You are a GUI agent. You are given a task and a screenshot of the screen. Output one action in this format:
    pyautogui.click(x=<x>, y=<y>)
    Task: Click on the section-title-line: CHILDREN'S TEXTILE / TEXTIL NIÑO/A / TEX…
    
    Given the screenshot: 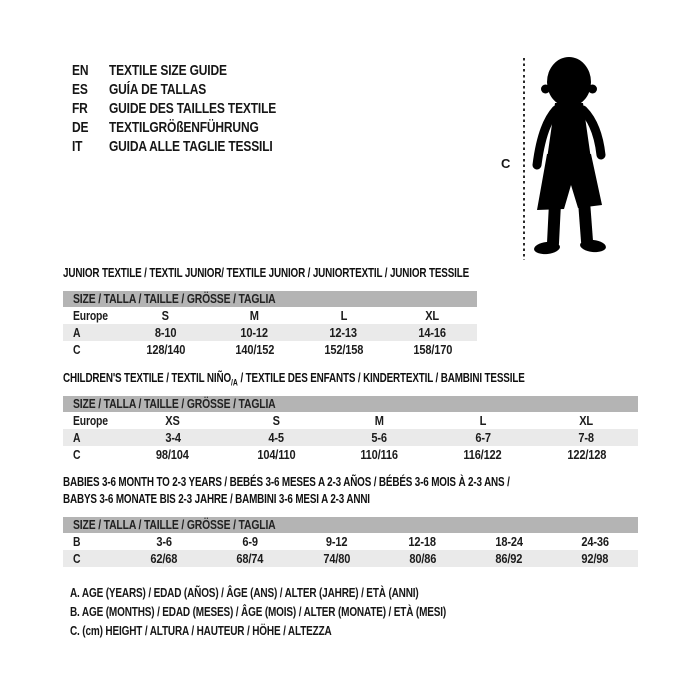 What is the action you would take?
    pyautogui.click(x=294, y=379)
    